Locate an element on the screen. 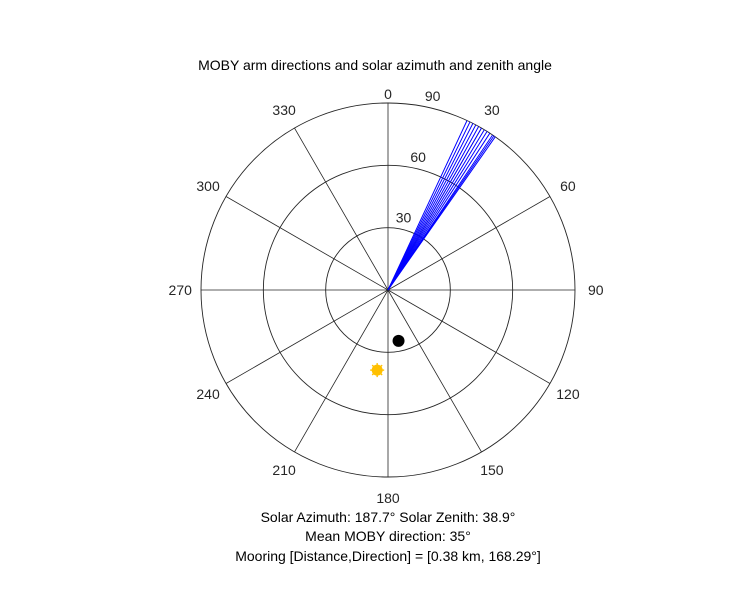  theta-tick-label: 150 is located at coordinates (492, 470).